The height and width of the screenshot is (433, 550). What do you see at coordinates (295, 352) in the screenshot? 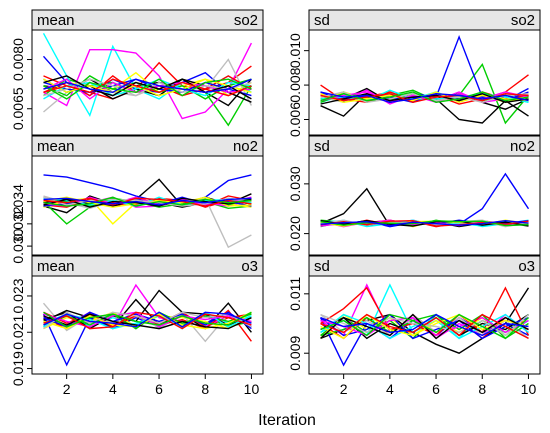
I see `y-tick-label: 0.009` at bounding box center [295, 352].